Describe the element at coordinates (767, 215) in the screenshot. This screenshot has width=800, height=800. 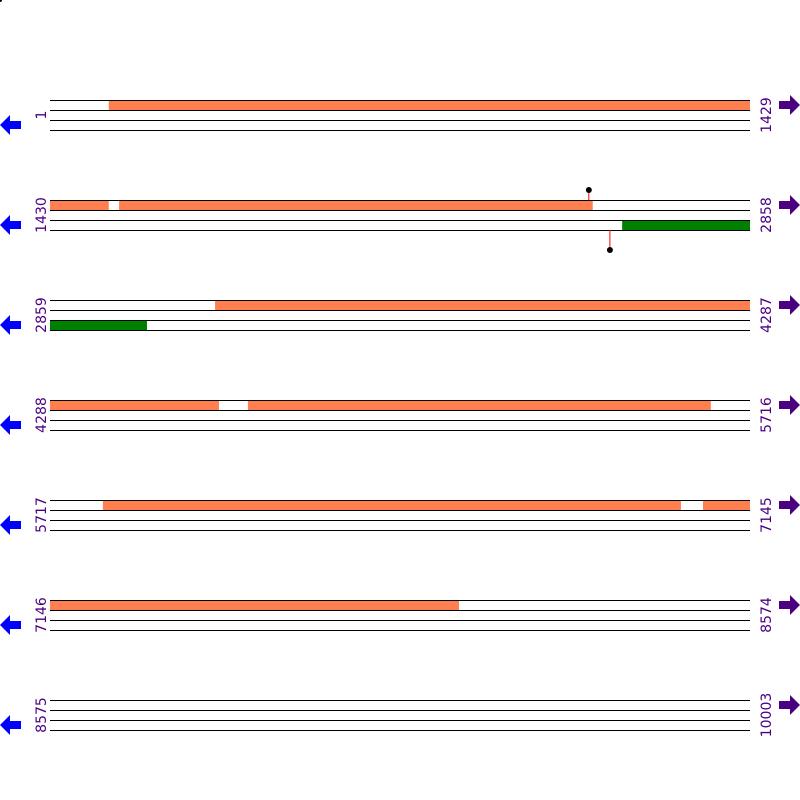
I see `row-end-label: 2858` at that location.